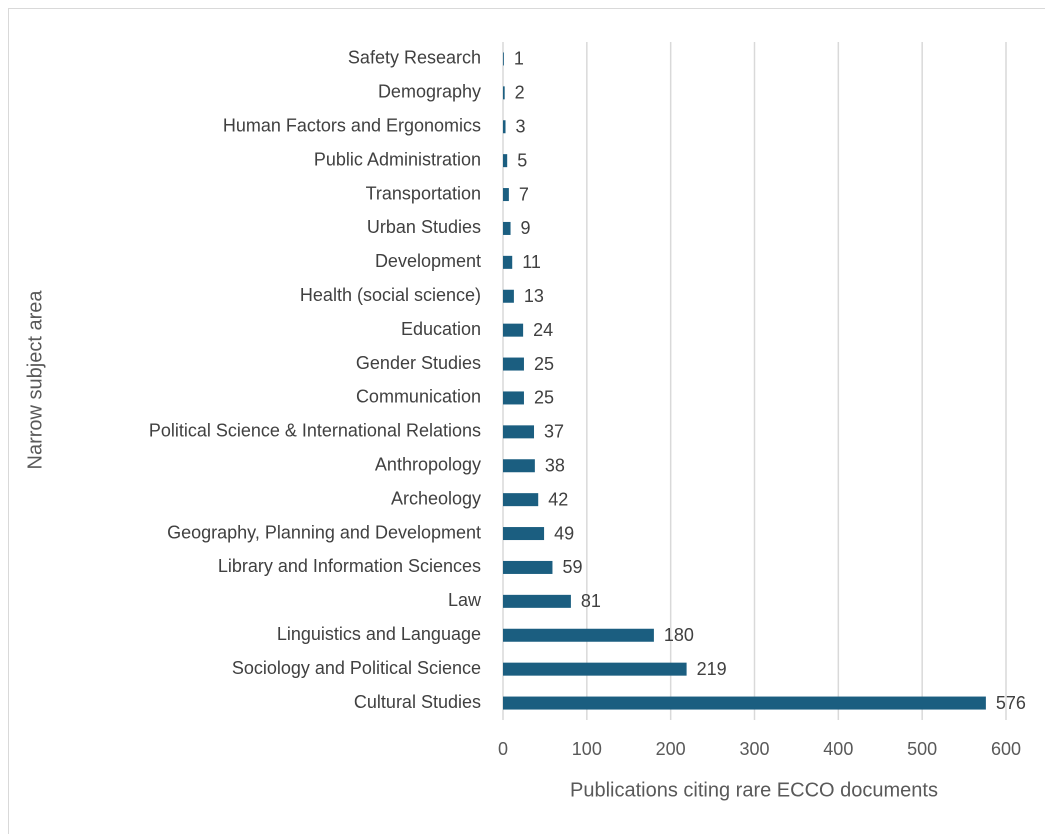 The height and width of the screenshot is (834, 1045). What do you see at coordinates (423, 193) in the screenshot?
I see `y-tick-label: Transportation` at bounding box center [423, 193].